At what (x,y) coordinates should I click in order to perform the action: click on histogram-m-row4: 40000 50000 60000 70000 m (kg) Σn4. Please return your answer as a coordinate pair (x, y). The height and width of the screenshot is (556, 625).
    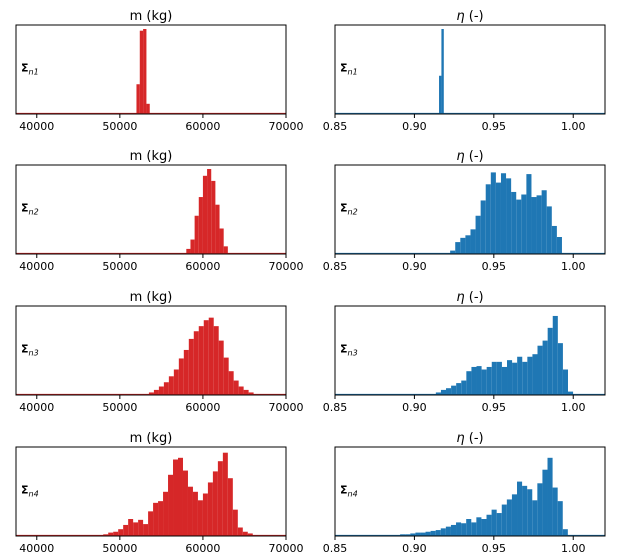
    Looking at the image, I should click on (159, 493).